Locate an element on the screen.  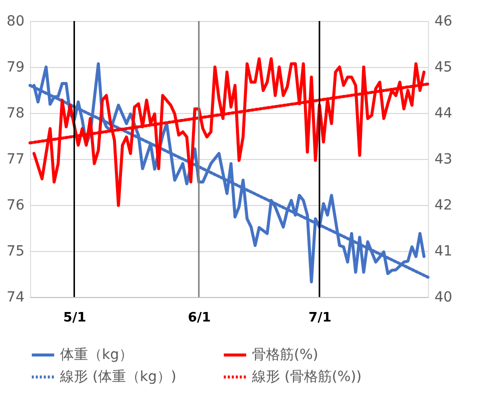
y2-tick-label: 43 is located at coordinates (443, 160).